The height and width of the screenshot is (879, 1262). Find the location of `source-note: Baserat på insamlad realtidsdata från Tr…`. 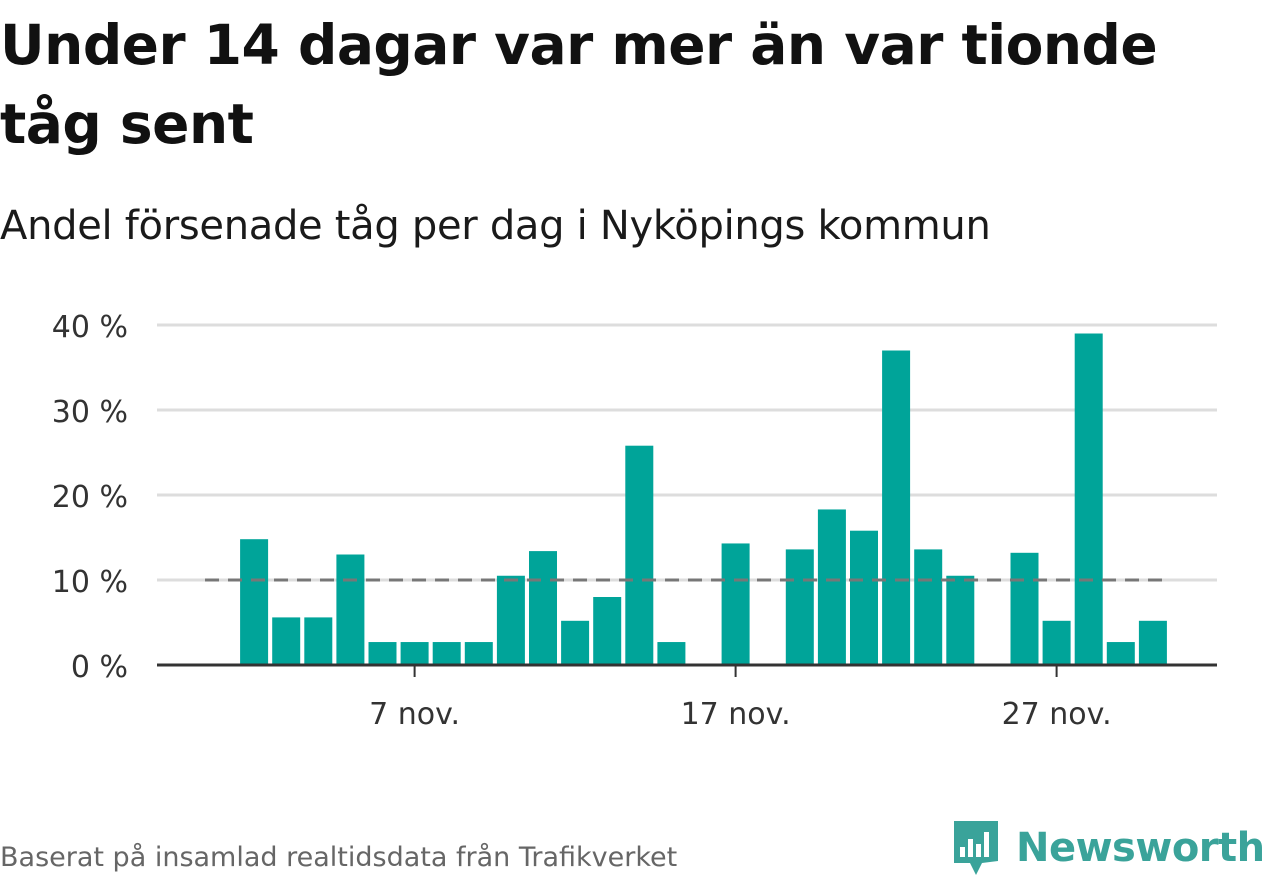

source-note: Baserat på insamlad realtidsdata från Tr… is located at coordinates (339, 857).